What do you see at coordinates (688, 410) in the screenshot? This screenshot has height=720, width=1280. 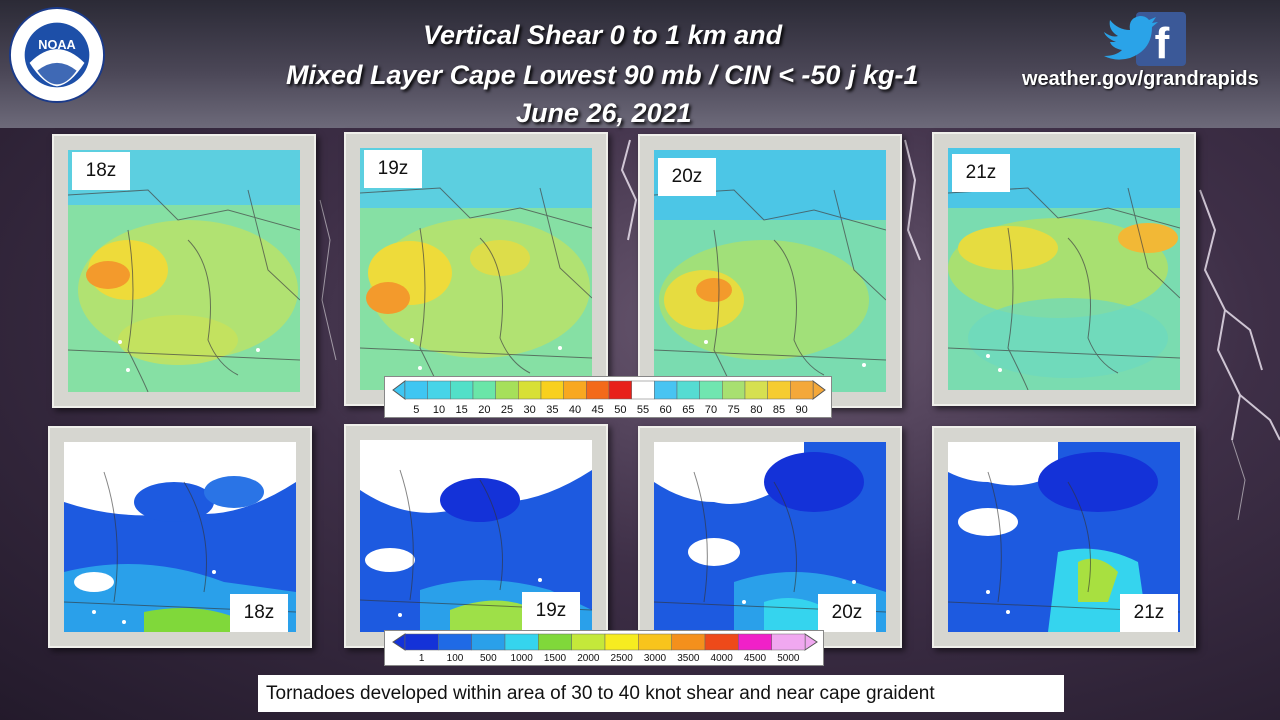 I see `shear-legend-tick-label: 65` at bounding box center [688, 410].